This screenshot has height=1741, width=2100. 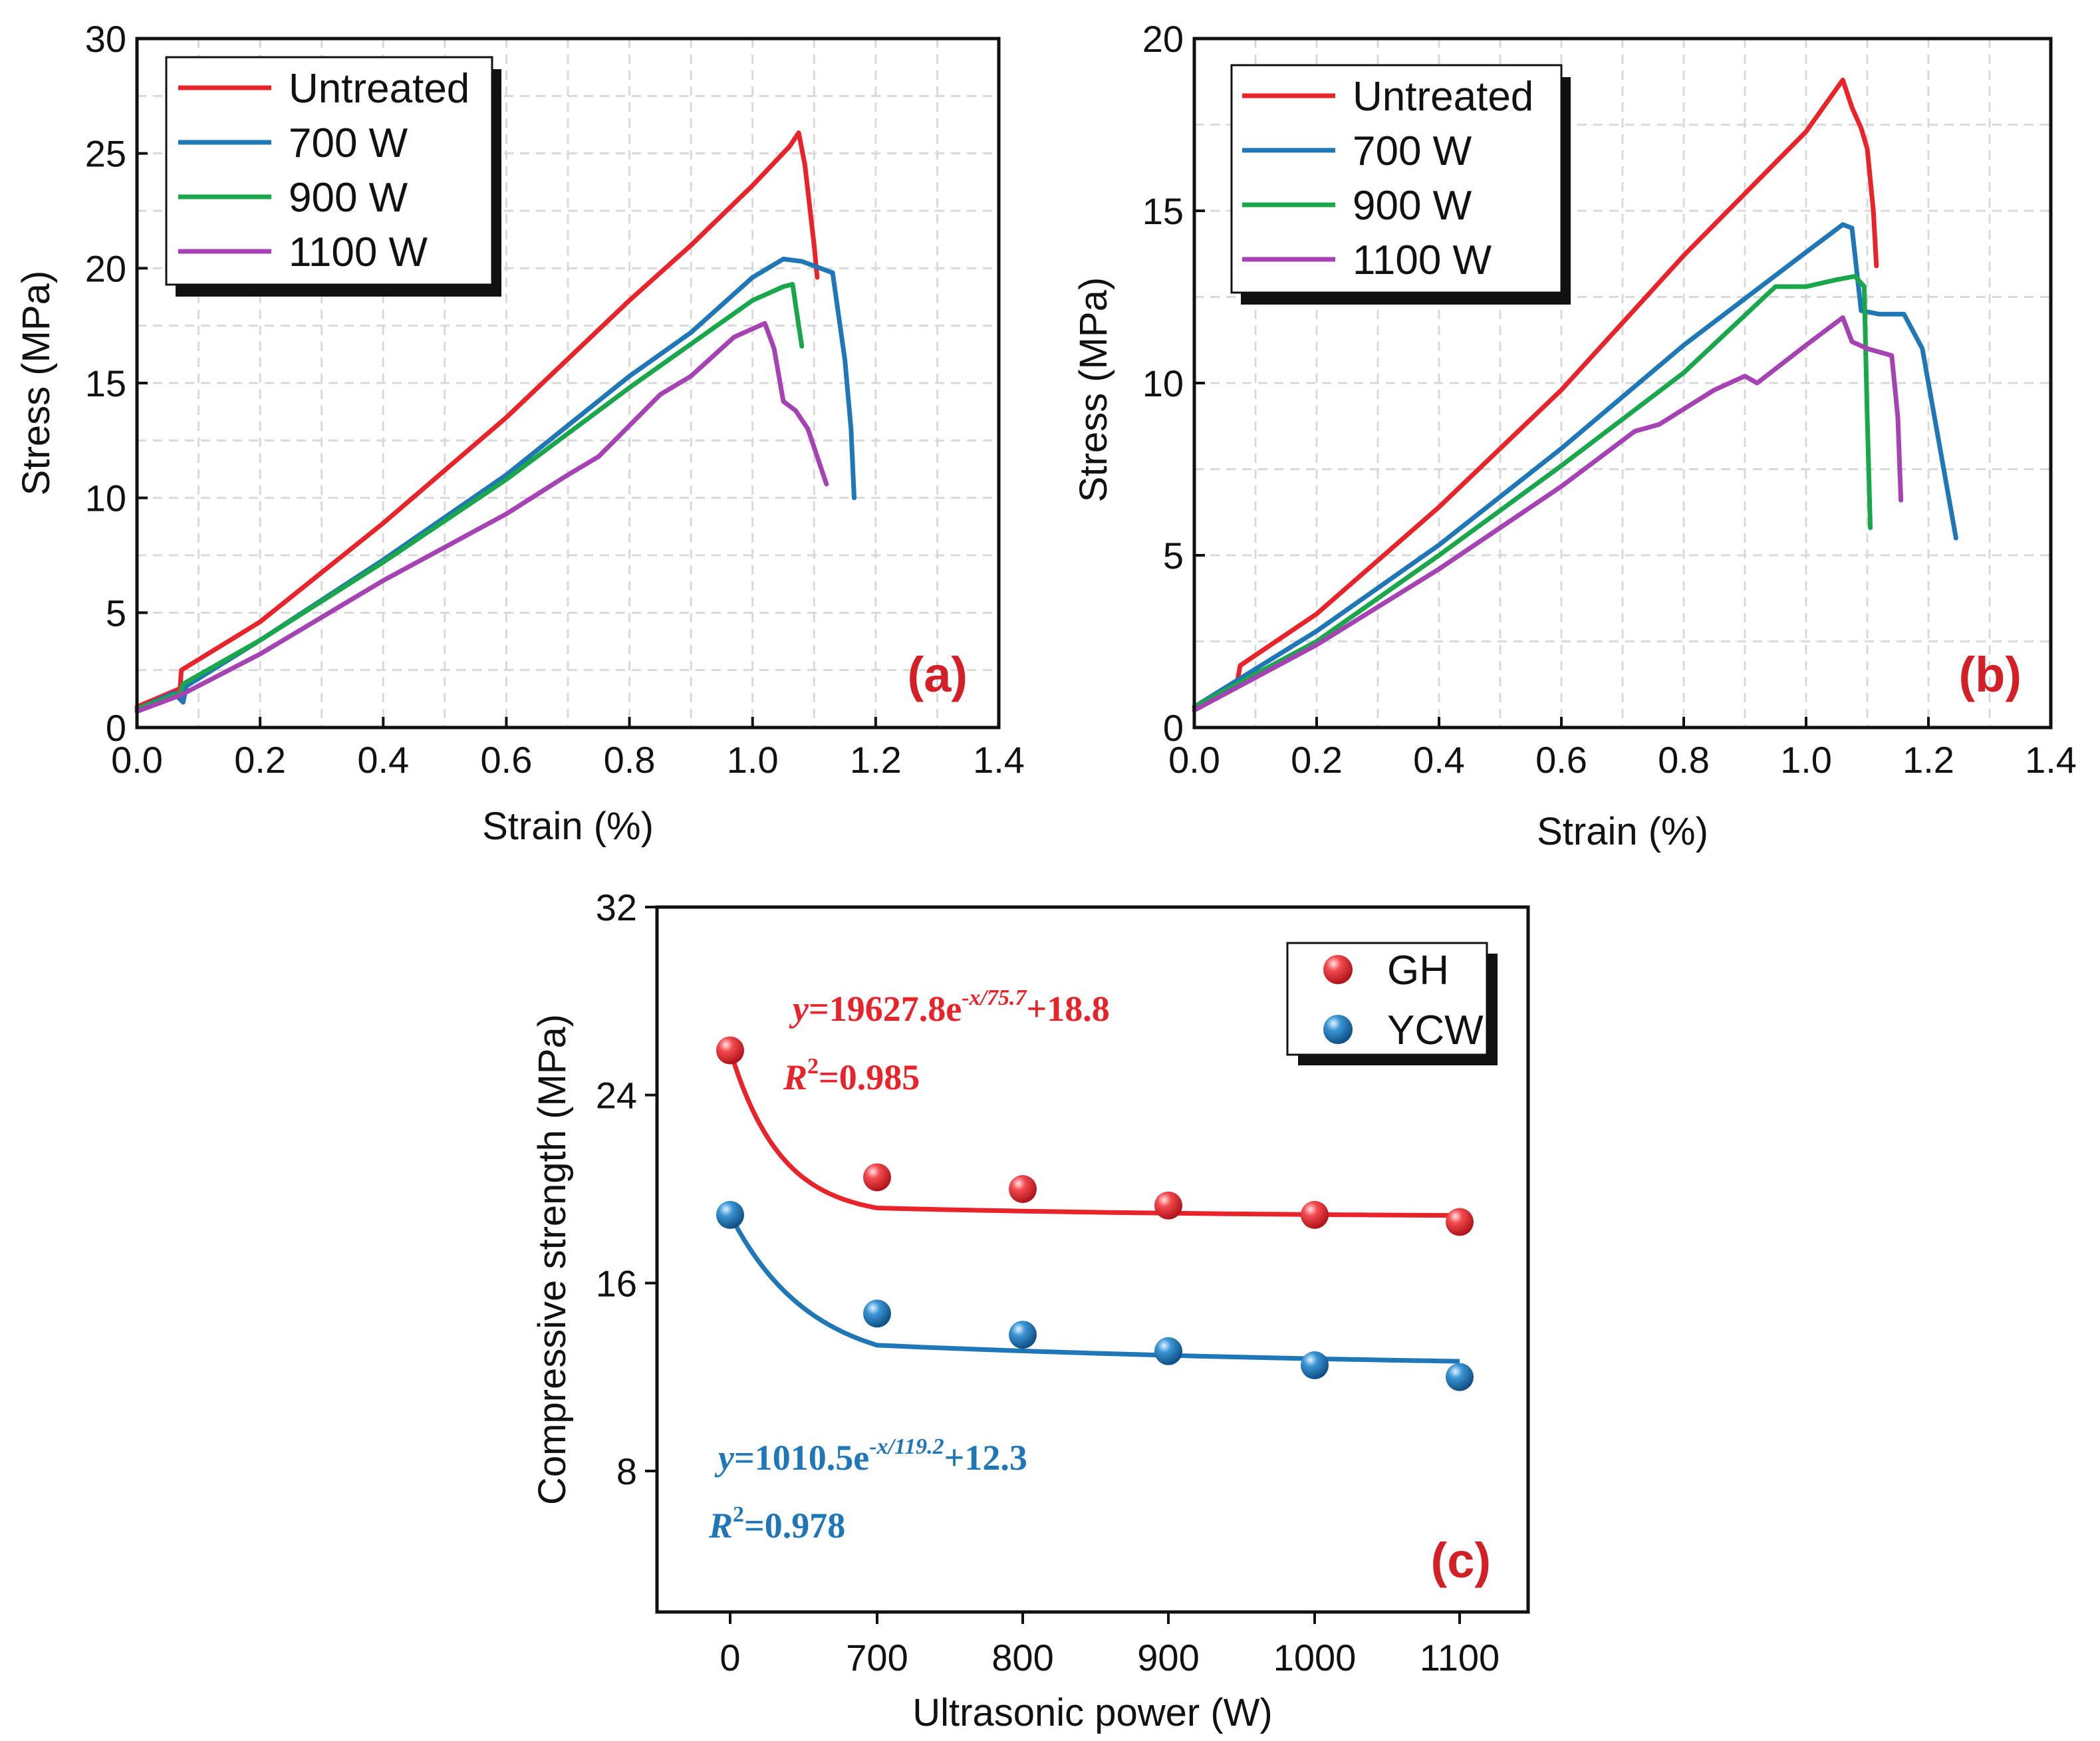 What do you see at coordinates (105, 154) in the screenshot?
I see `y-tick-label: 25` at bounding box center [105, 154].